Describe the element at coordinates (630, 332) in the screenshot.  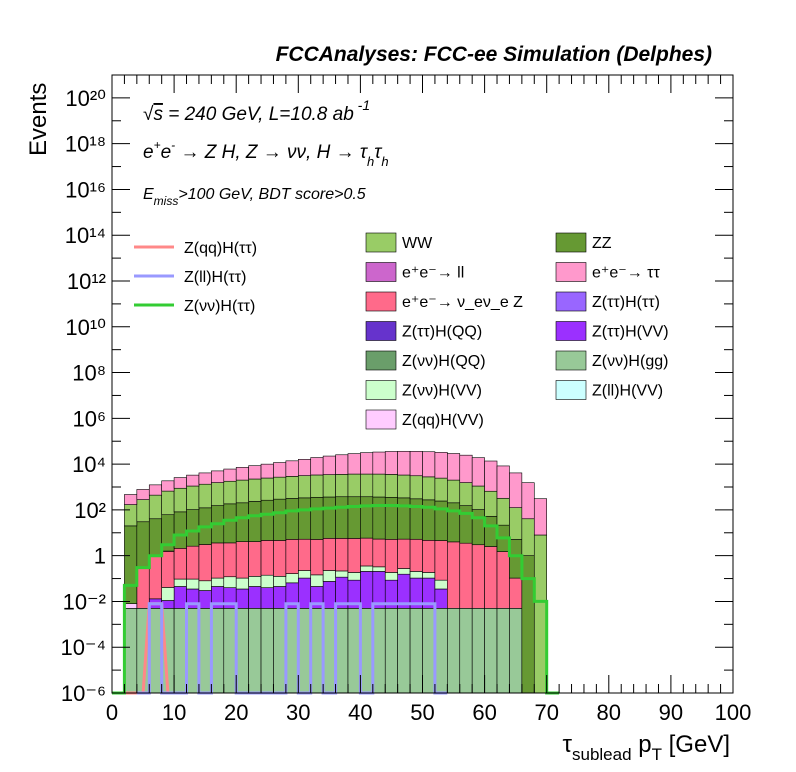
I see `legend-label: Z(ττ)H(VV)` at that location.